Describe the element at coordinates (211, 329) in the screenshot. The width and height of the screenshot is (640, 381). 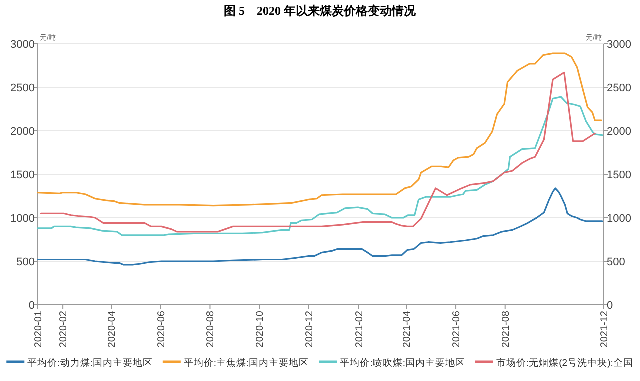
I see `x-tick-label: 2020-08` at that location.